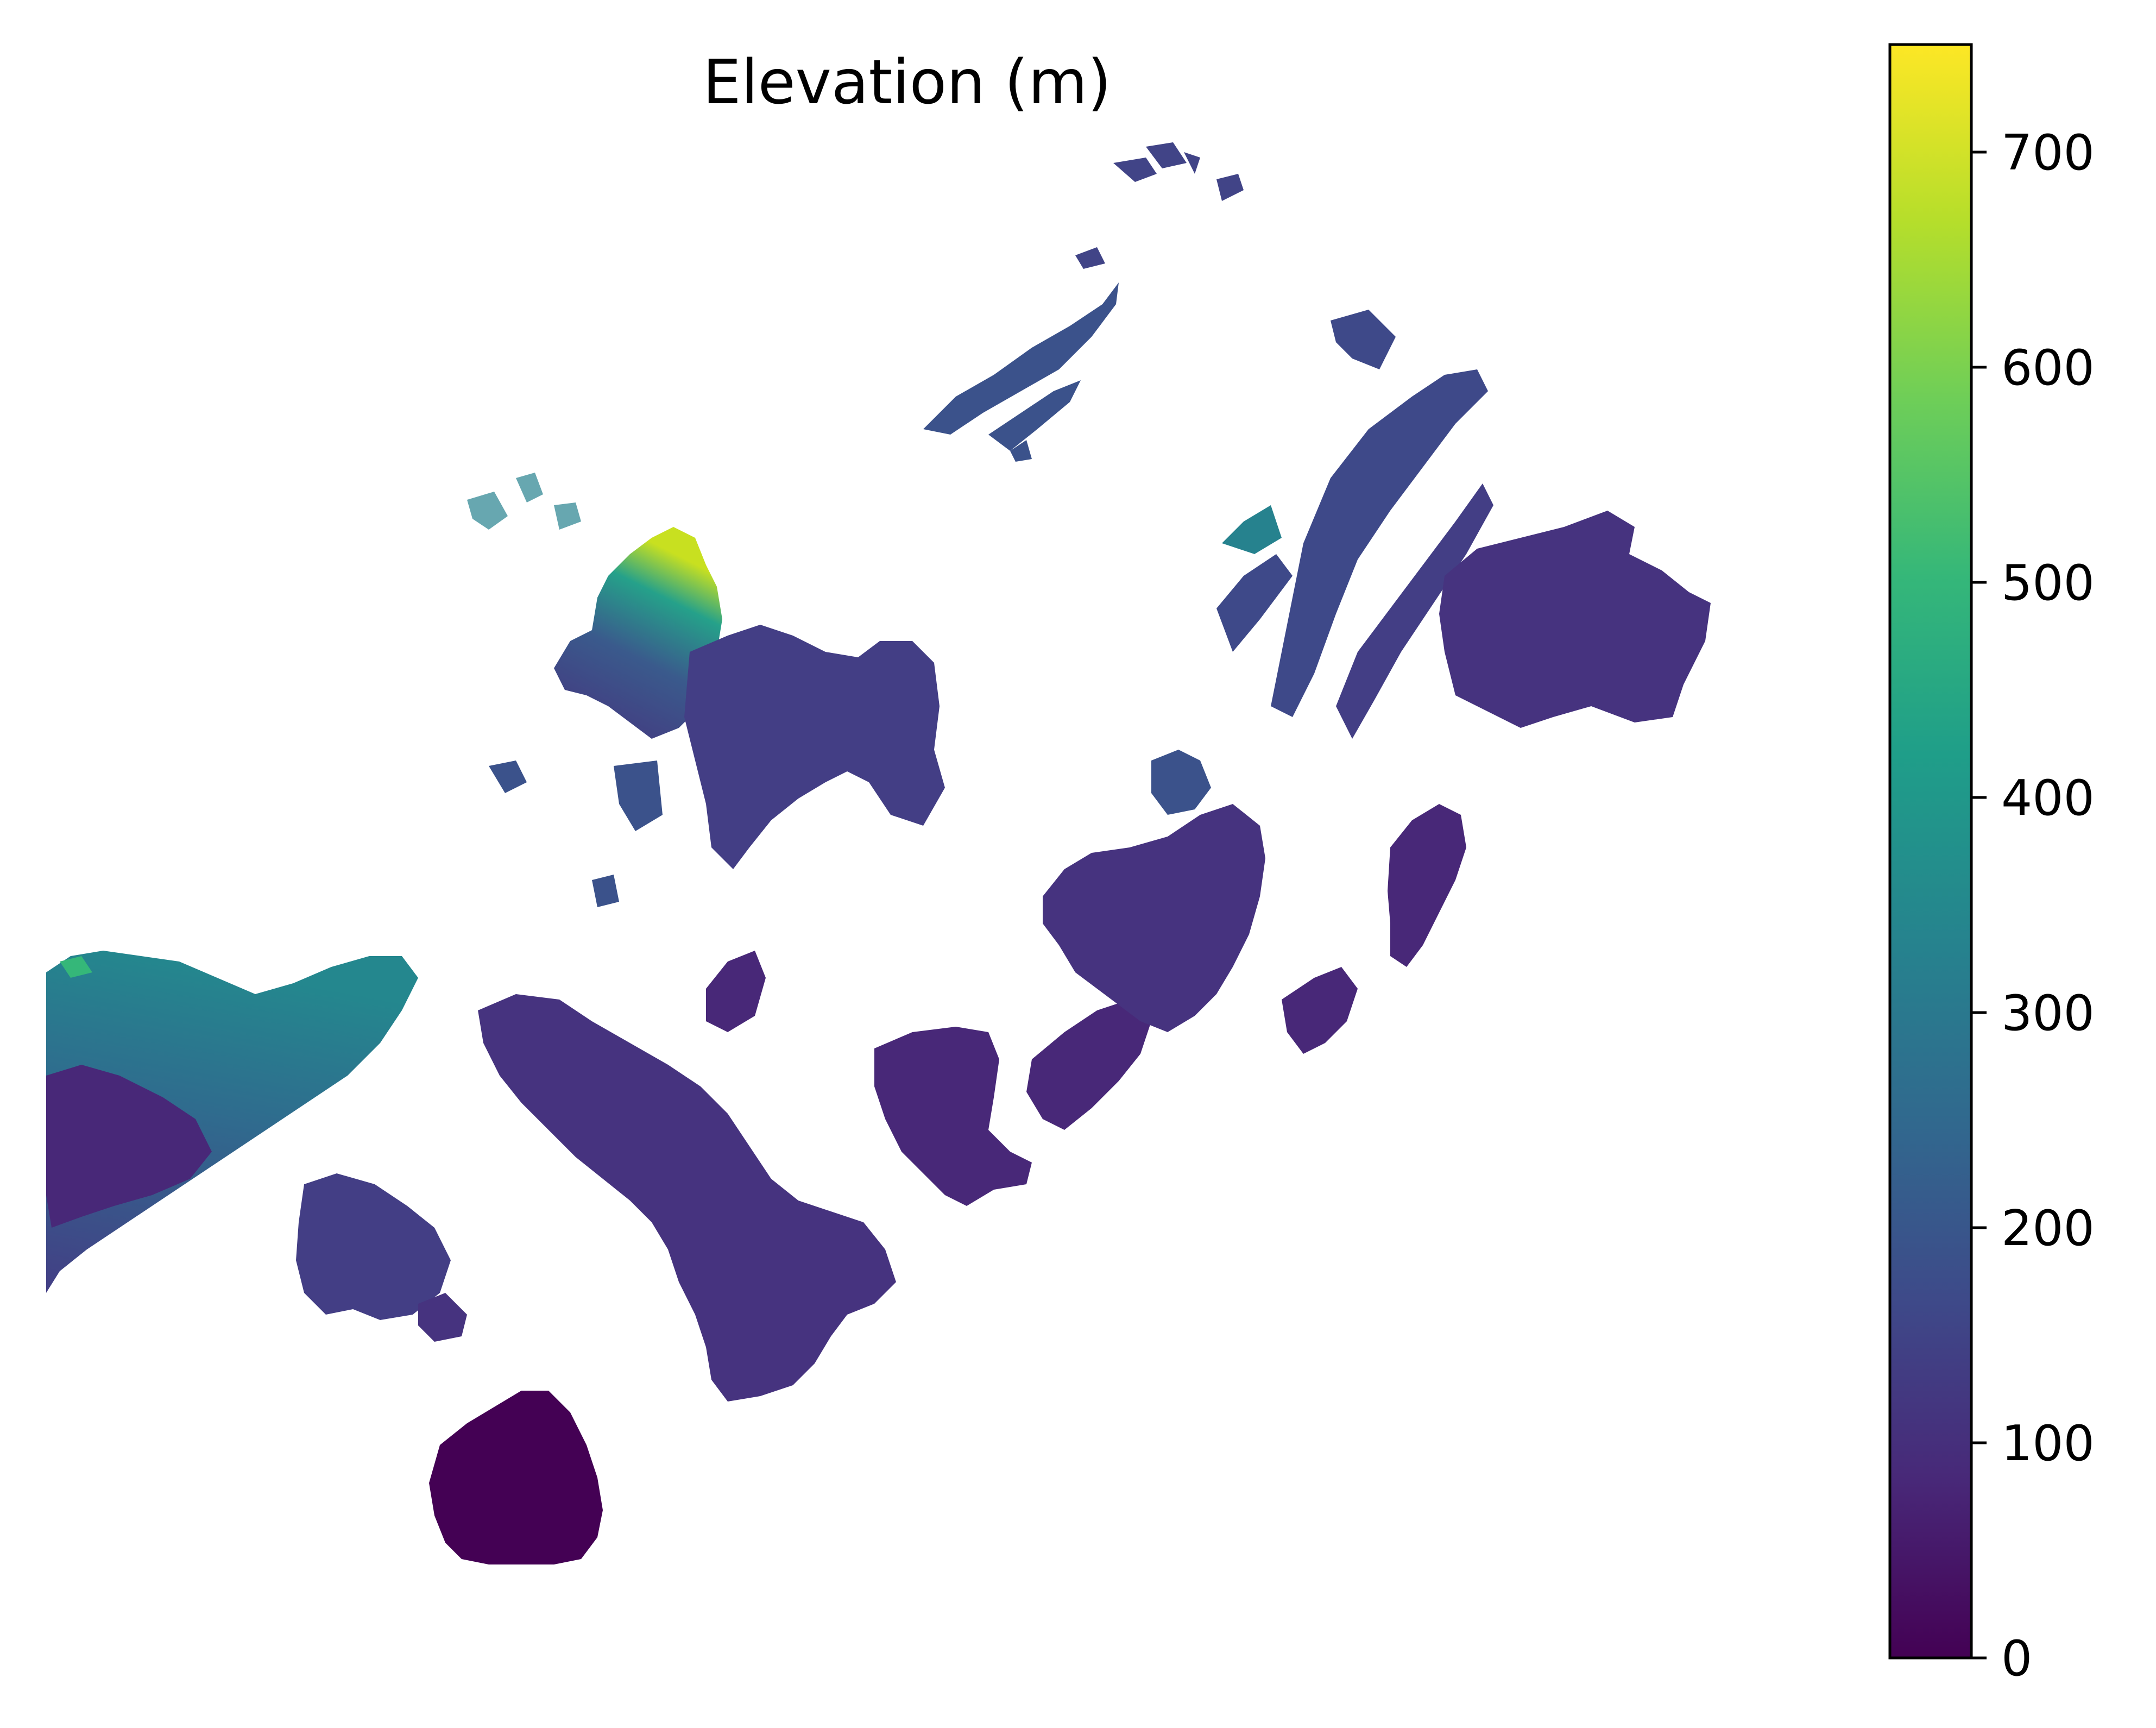  What do you see at coordinates (524, 501) in the screenshot?
I see `northwest-islets` at bounding box center [524, 501].